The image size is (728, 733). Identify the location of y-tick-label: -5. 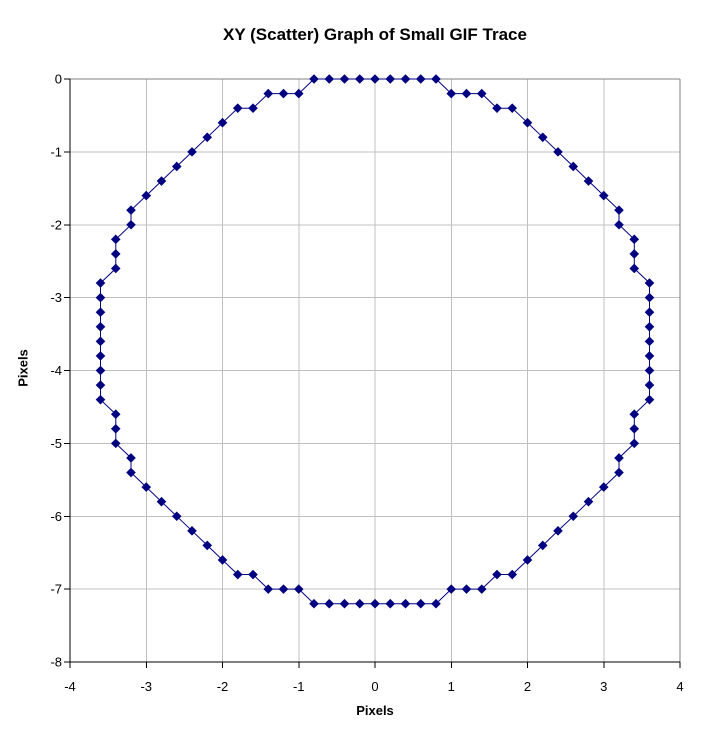
(56, 443).